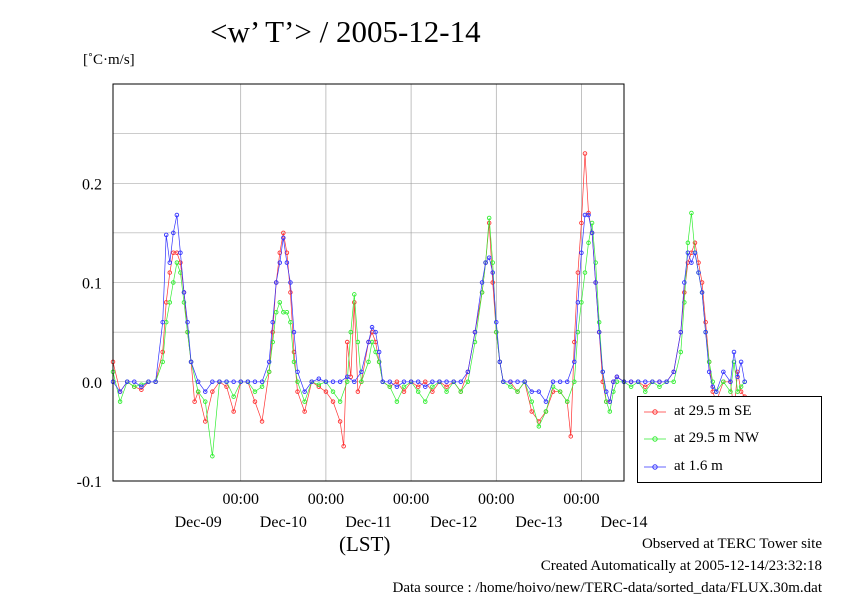 This screenshot has width=842, height=597. I want to click on x-date-label: Dec-10, so click(283, 522).